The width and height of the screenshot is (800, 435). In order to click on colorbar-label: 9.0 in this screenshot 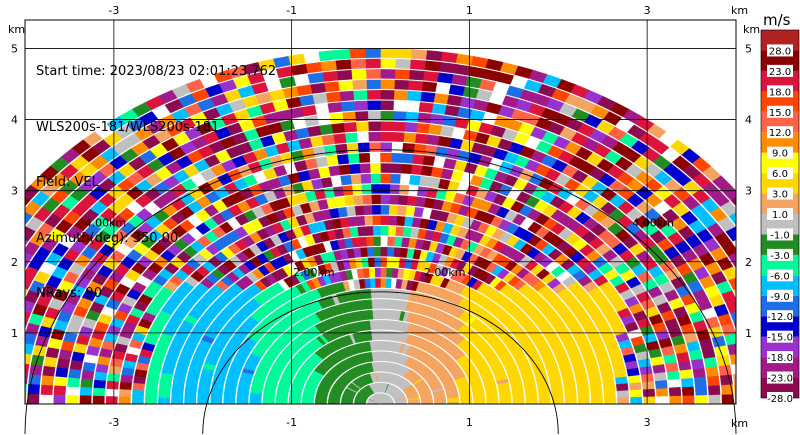, I will do `click(780, 154)`.